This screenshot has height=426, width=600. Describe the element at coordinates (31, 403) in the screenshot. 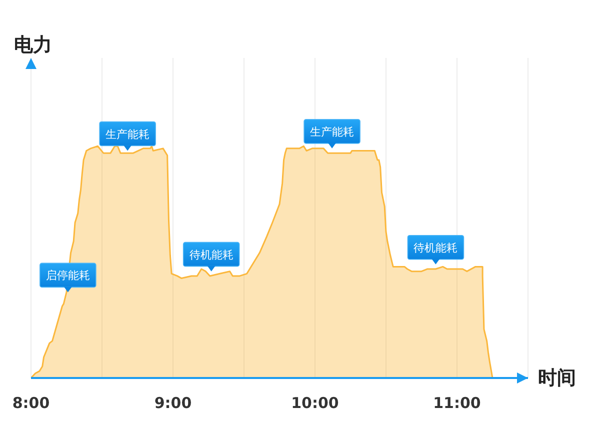

I see `x-tick-label: 8:00` at that location.